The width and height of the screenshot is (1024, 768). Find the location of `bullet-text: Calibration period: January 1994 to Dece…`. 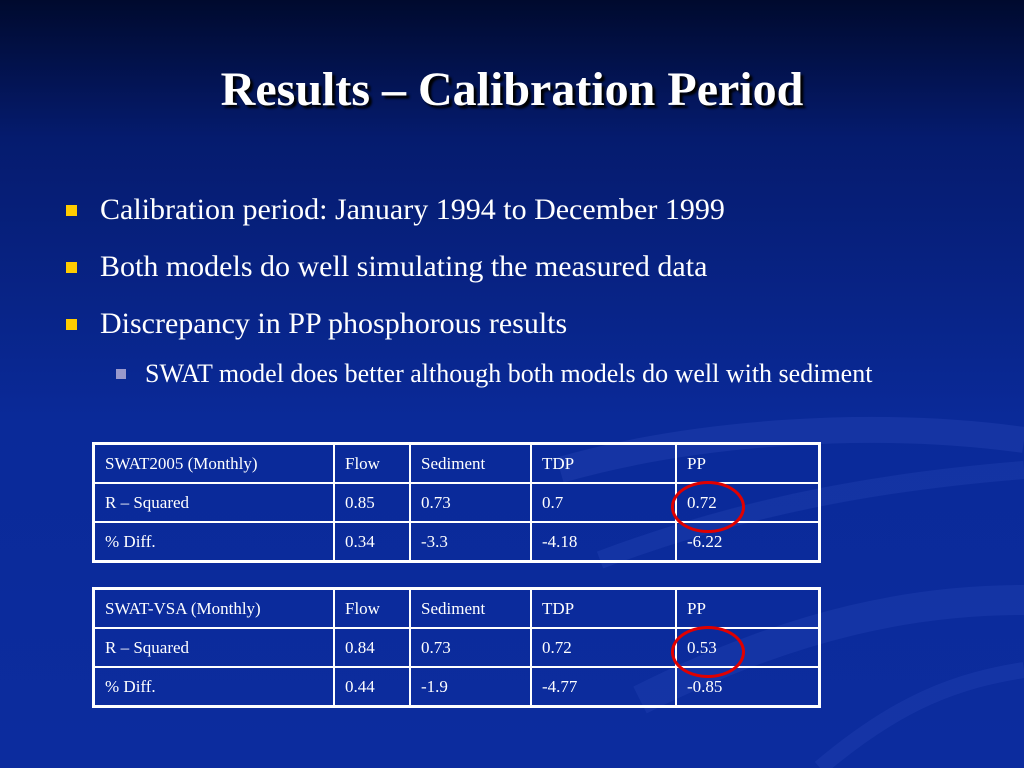

bullet-text: Calibration period: January 1994 to Dece… is located at coordinates (412, 209).